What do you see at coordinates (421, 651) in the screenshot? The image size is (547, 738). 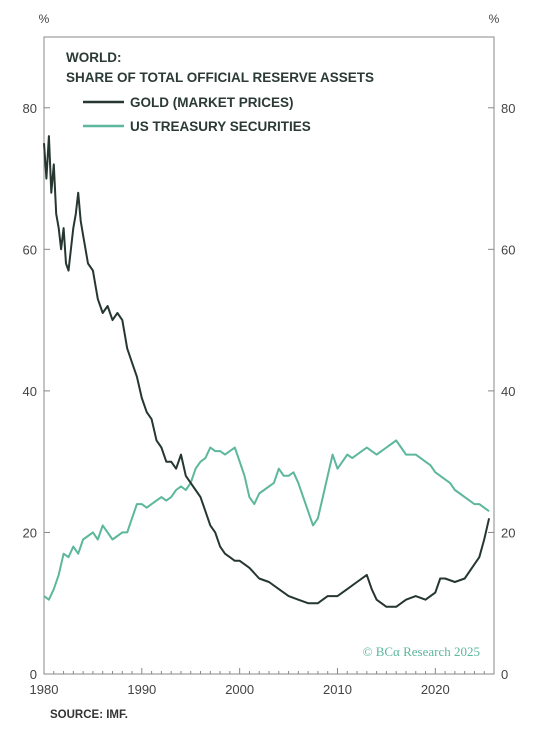 I see `watermark: © BCα Research 2025` at bounding box center [421, 651].